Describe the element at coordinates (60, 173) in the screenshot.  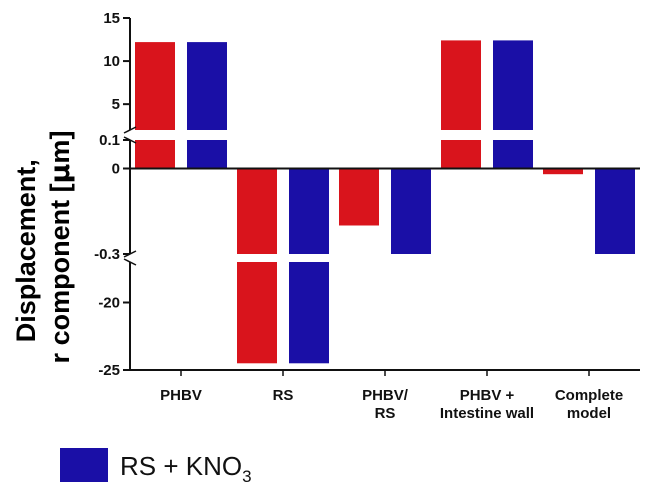
I see `y-axis-label-mu: μ` at that location.